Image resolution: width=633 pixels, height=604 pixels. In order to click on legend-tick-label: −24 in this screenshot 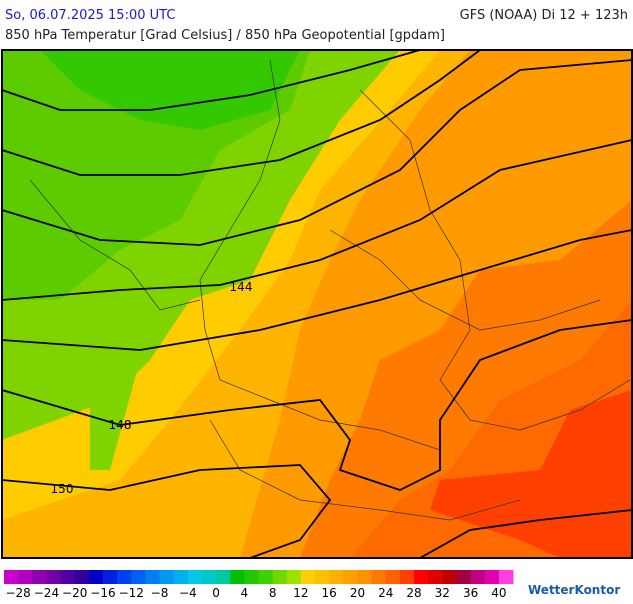, I will do `click(46, 593)`.